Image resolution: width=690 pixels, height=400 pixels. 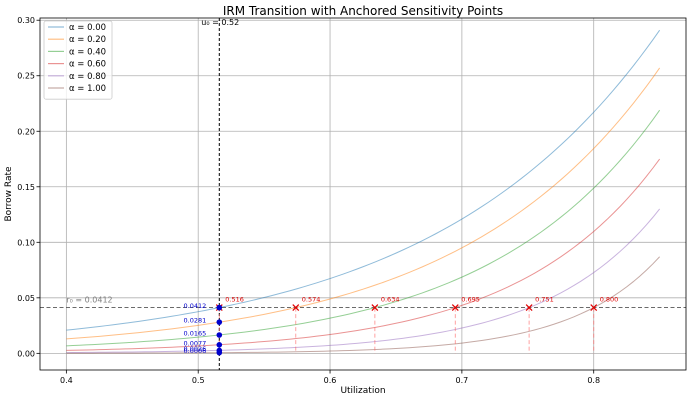 What do you see at coordinates (195, 321) in the screenshot?
I see `u0-point-label: 0.0281` at bounding box center [195, 321].